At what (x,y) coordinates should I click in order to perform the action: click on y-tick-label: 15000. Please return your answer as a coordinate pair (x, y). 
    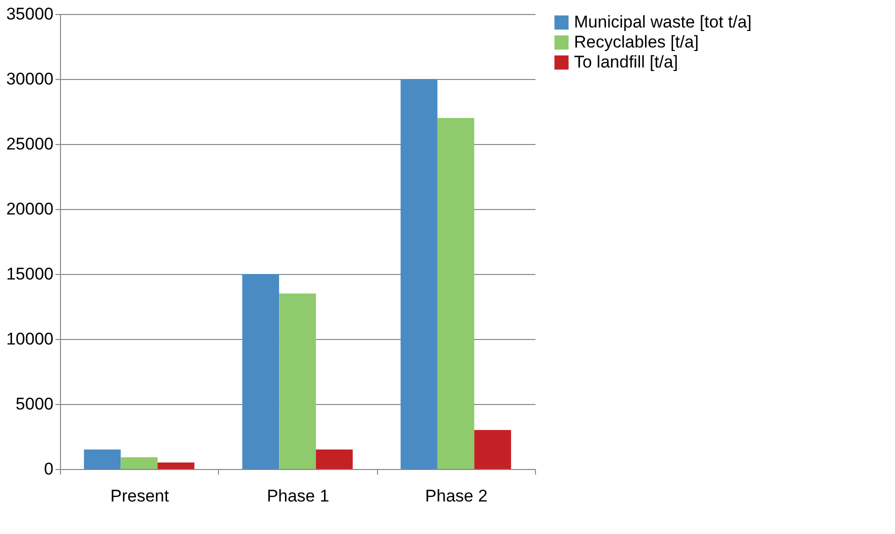
    Looking at the image, I should click on (30, 274).